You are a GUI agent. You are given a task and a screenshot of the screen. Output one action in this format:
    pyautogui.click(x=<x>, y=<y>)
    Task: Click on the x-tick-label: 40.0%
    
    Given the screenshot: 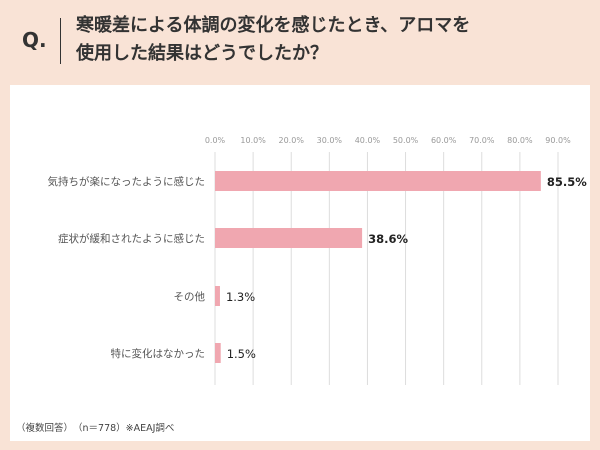 What is the action you would take?
    pyautogui.click(x=368, y=140)
    